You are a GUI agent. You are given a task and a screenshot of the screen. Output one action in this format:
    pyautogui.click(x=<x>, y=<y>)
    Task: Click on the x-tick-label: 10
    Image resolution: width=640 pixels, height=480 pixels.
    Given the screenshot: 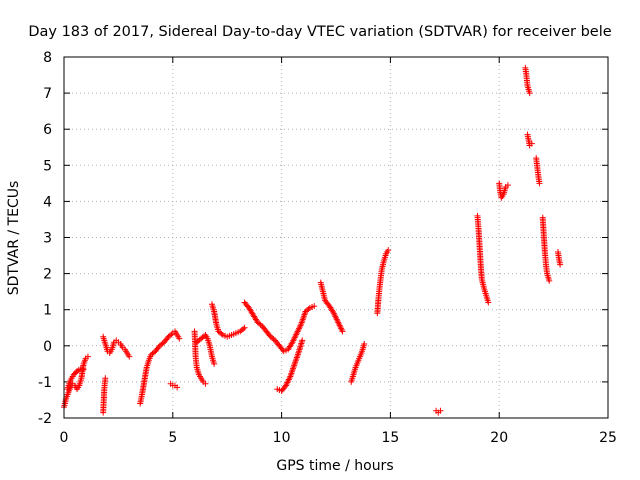 What is the action you would take?
    pyautogui.click(x=282, y=438)
    